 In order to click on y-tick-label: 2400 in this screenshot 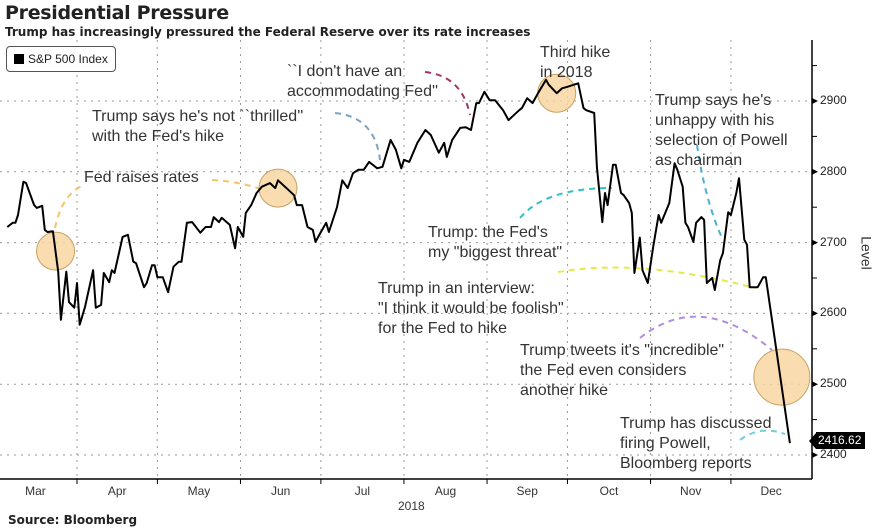, I will do `click(833, 454)`.